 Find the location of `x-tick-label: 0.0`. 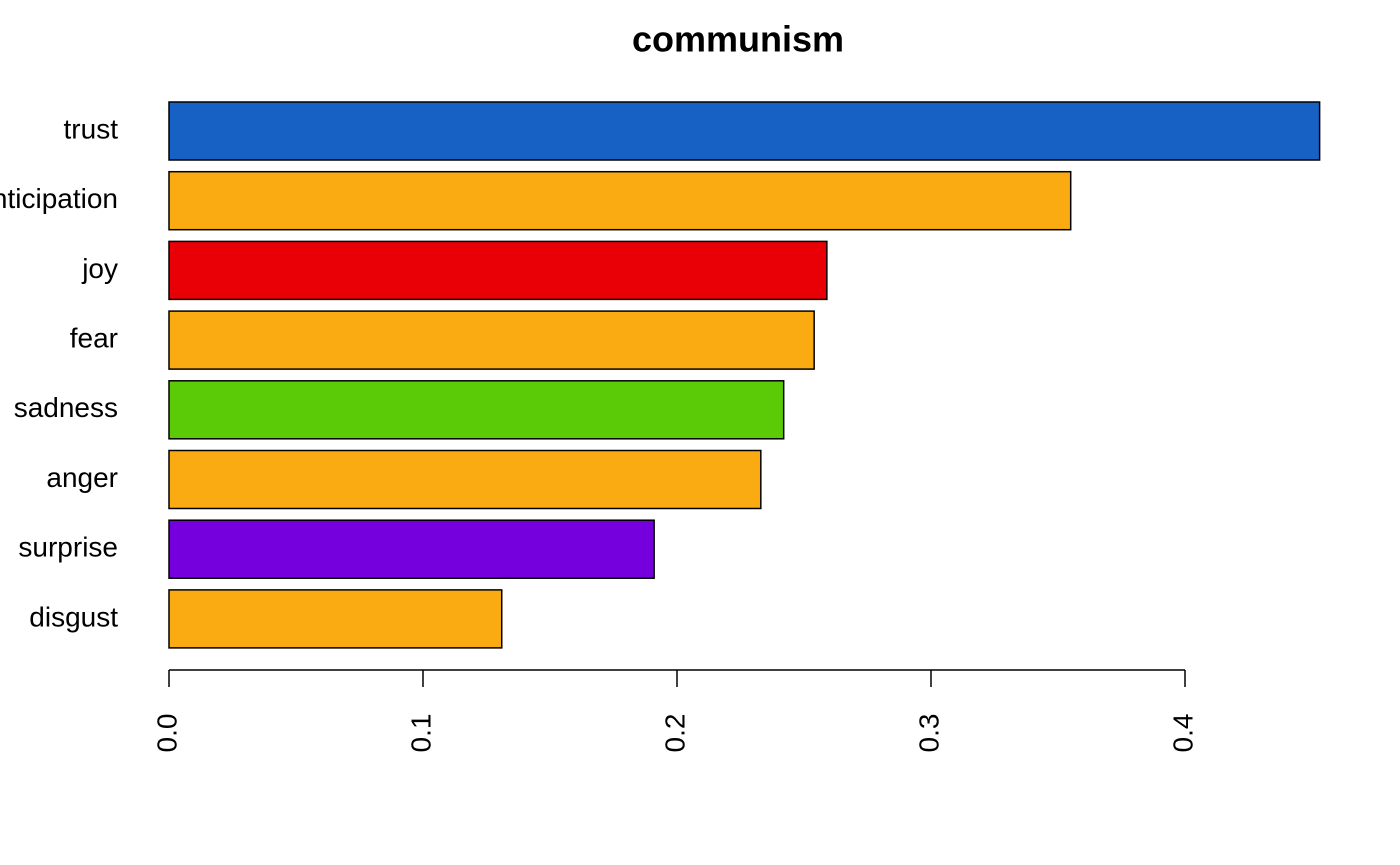

x-tick-label: 0.0 is located at coordinates (166, 733).